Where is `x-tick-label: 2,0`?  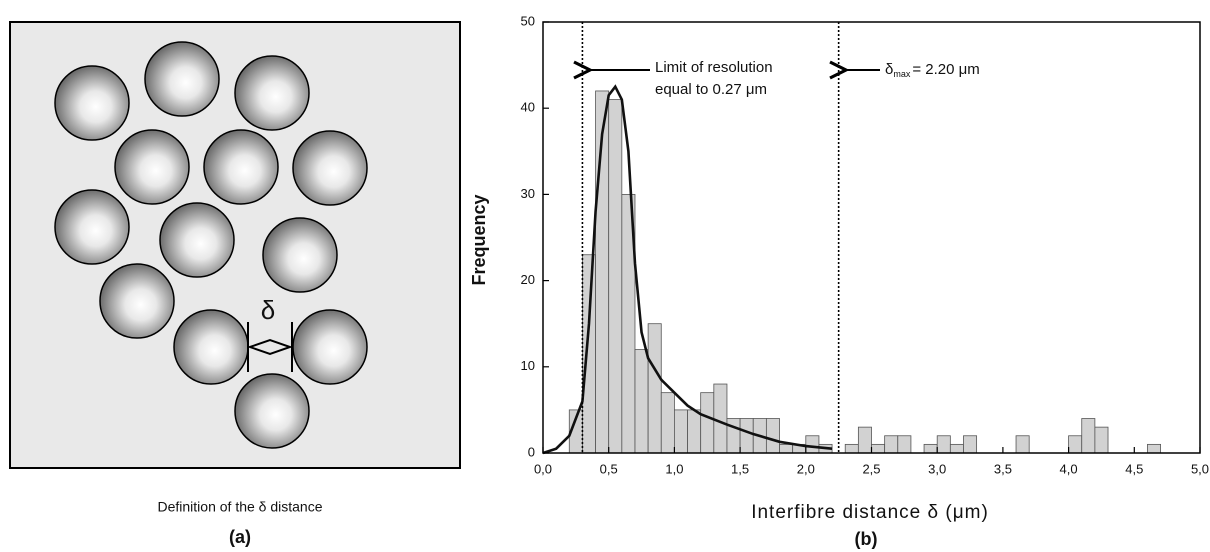 x-tick-label: 2,0 is located at coordinates (806, 468).